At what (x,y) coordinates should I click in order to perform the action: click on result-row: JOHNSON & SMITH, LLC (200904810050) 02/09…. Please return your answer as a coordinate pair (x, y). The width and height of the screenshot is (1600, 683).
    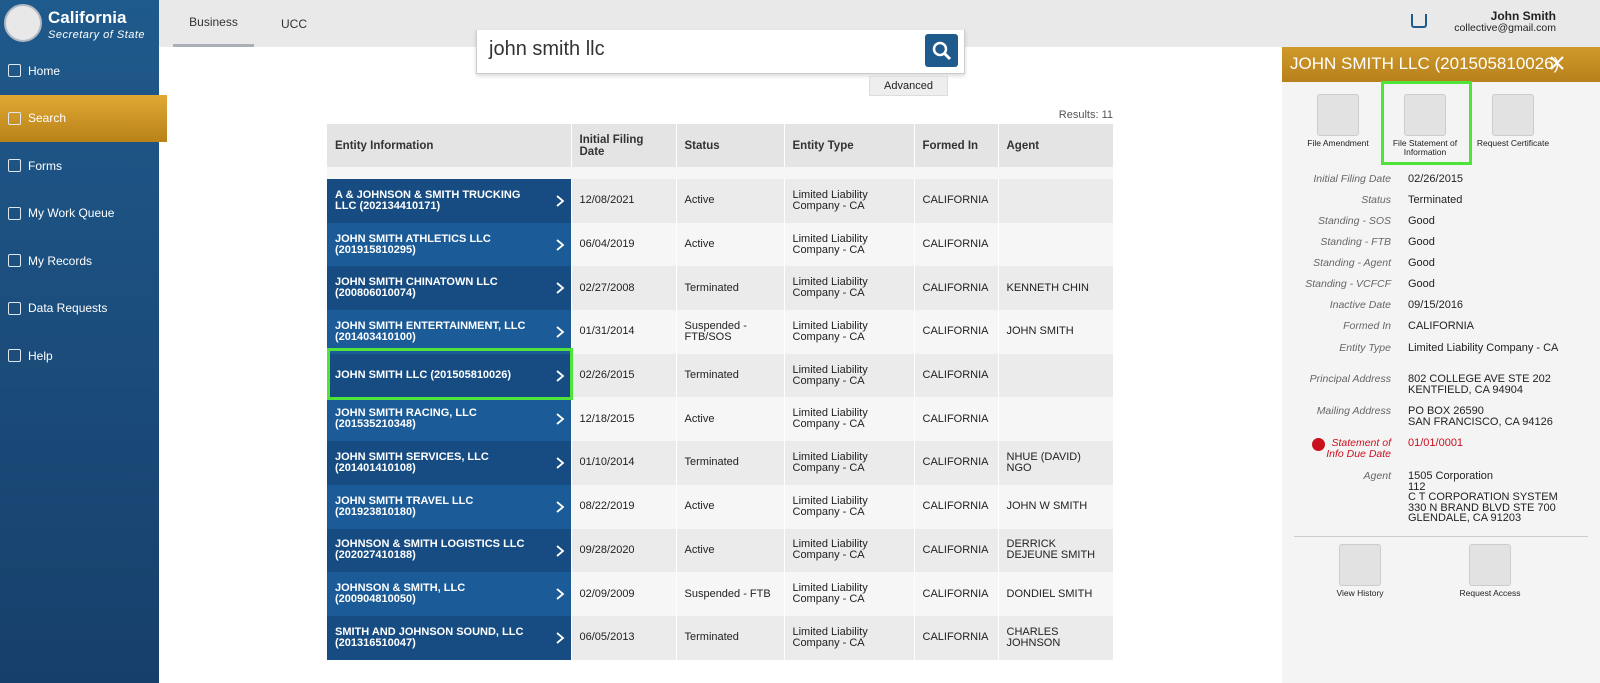
    Looking at the image, I should click on (720, 594).